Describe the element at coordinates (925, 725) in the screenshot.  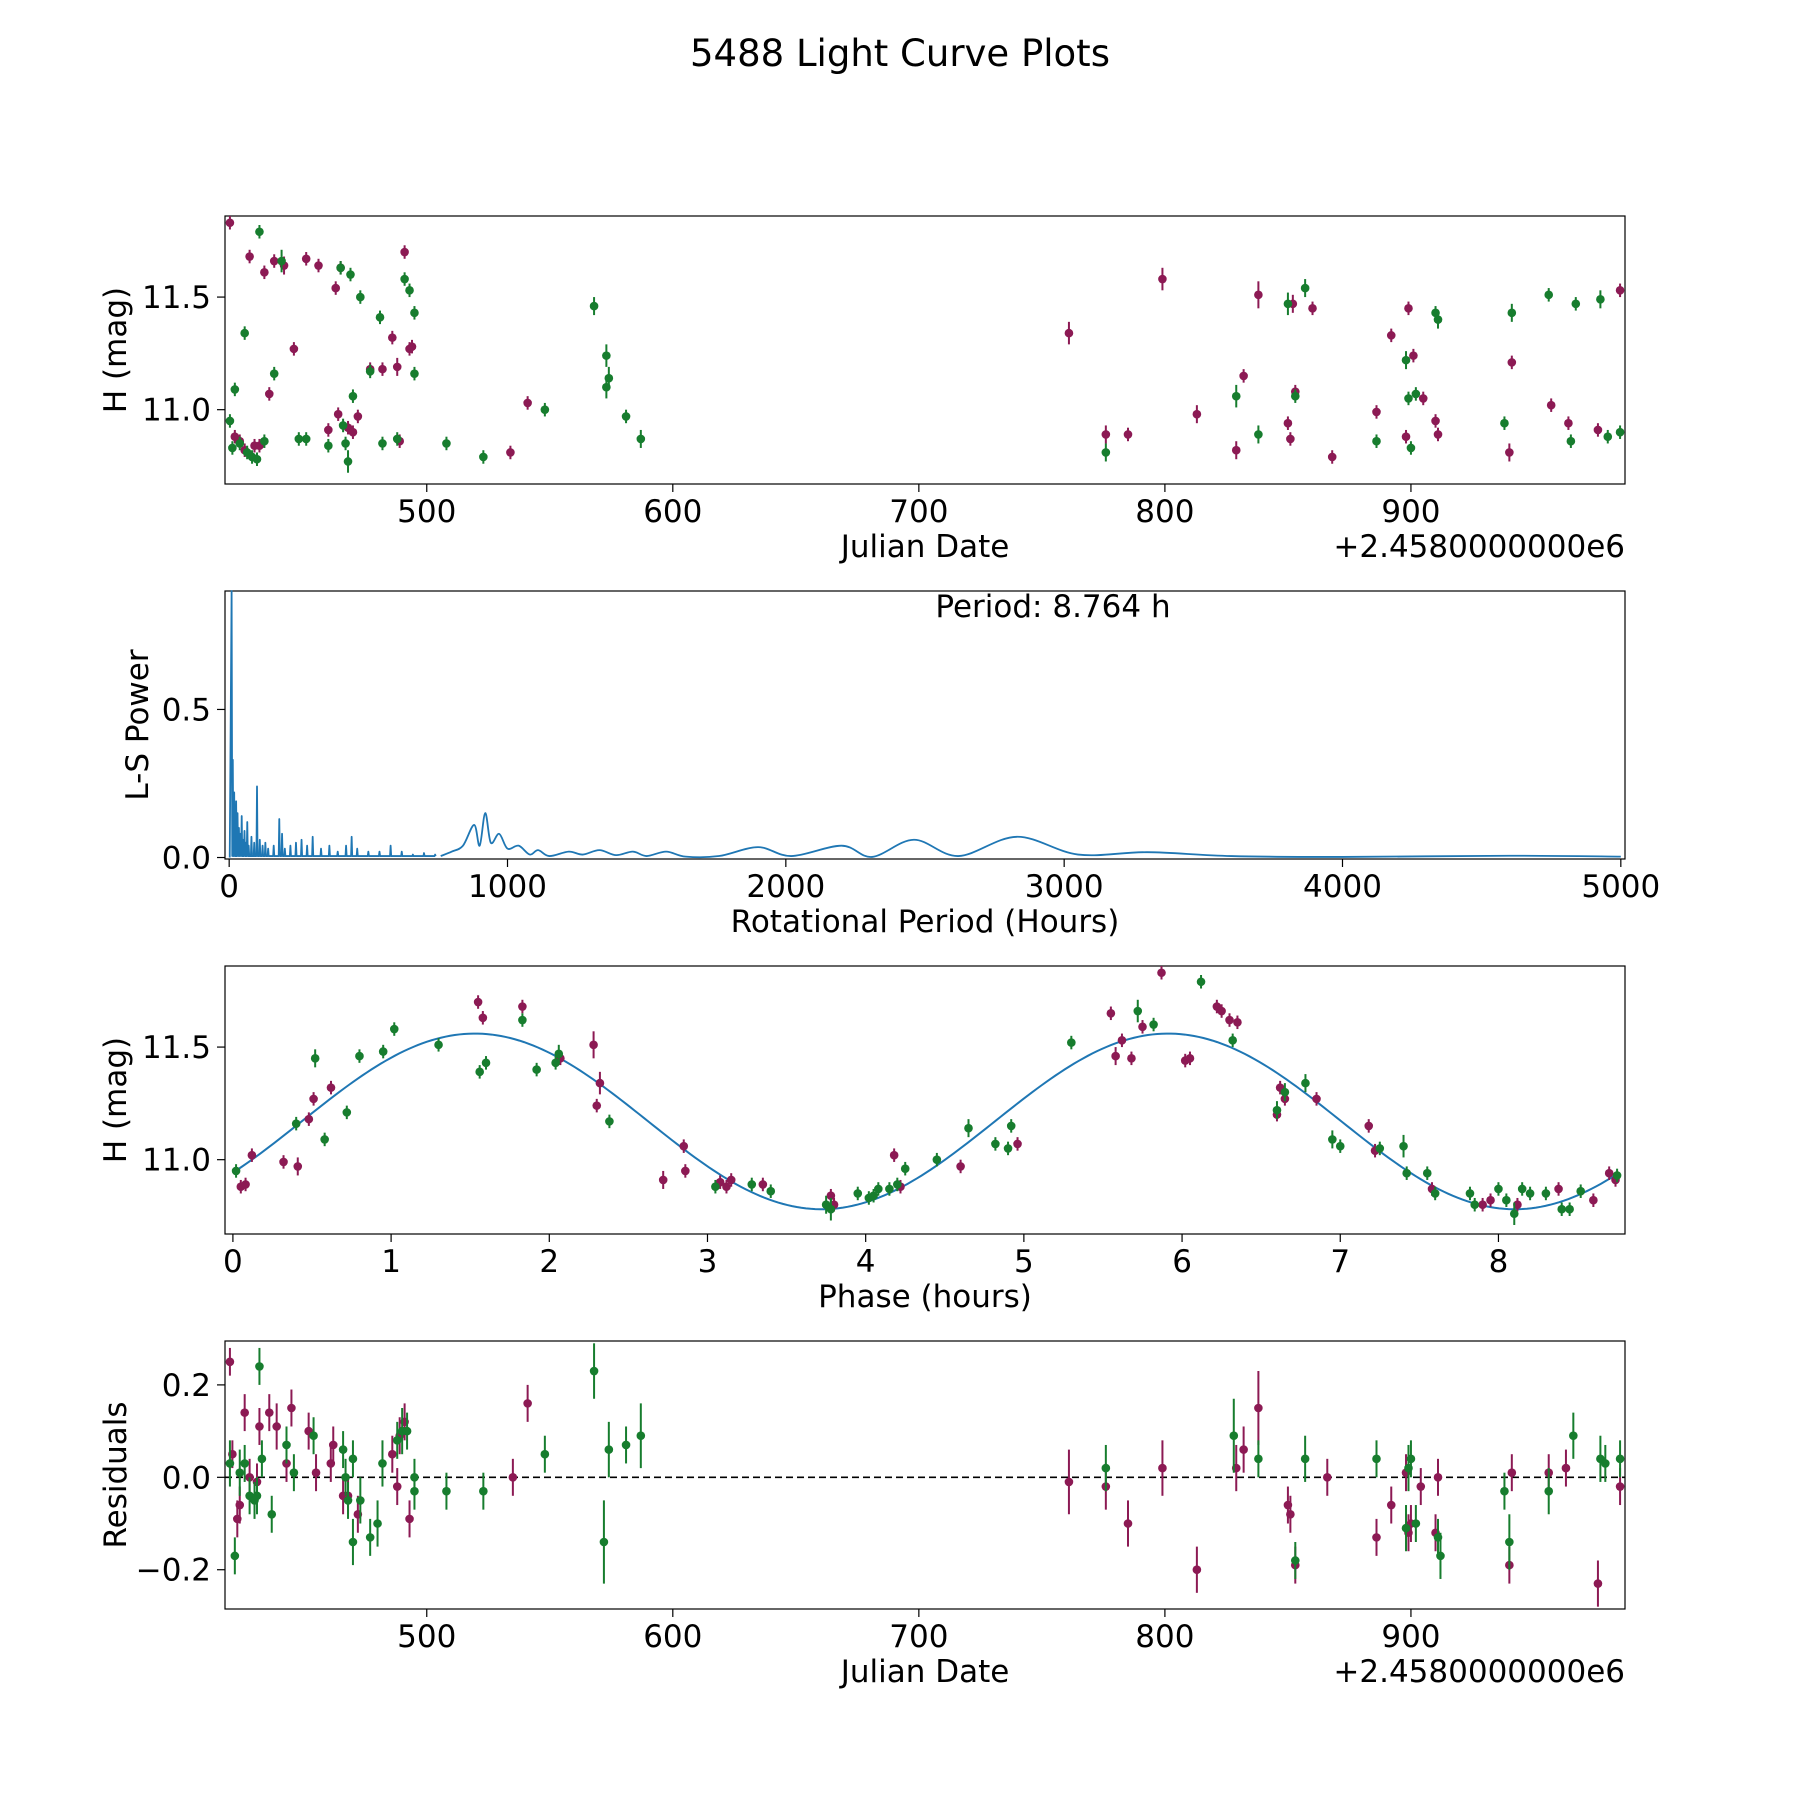
I see `periodogram-axes-frame` at that location.